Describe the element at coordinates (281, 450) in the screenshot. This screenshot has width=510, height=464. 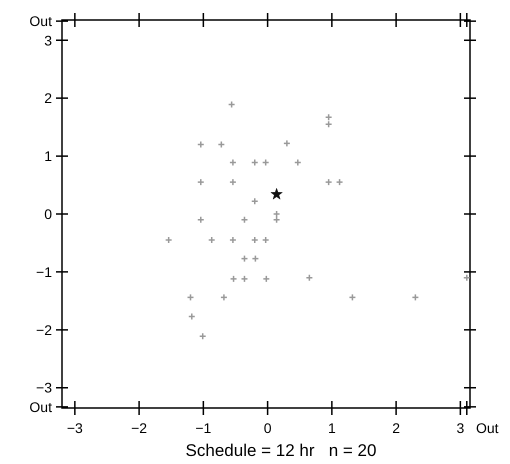
I see `x-axis-title: Schedule = 12 hr n = 20` at that location.